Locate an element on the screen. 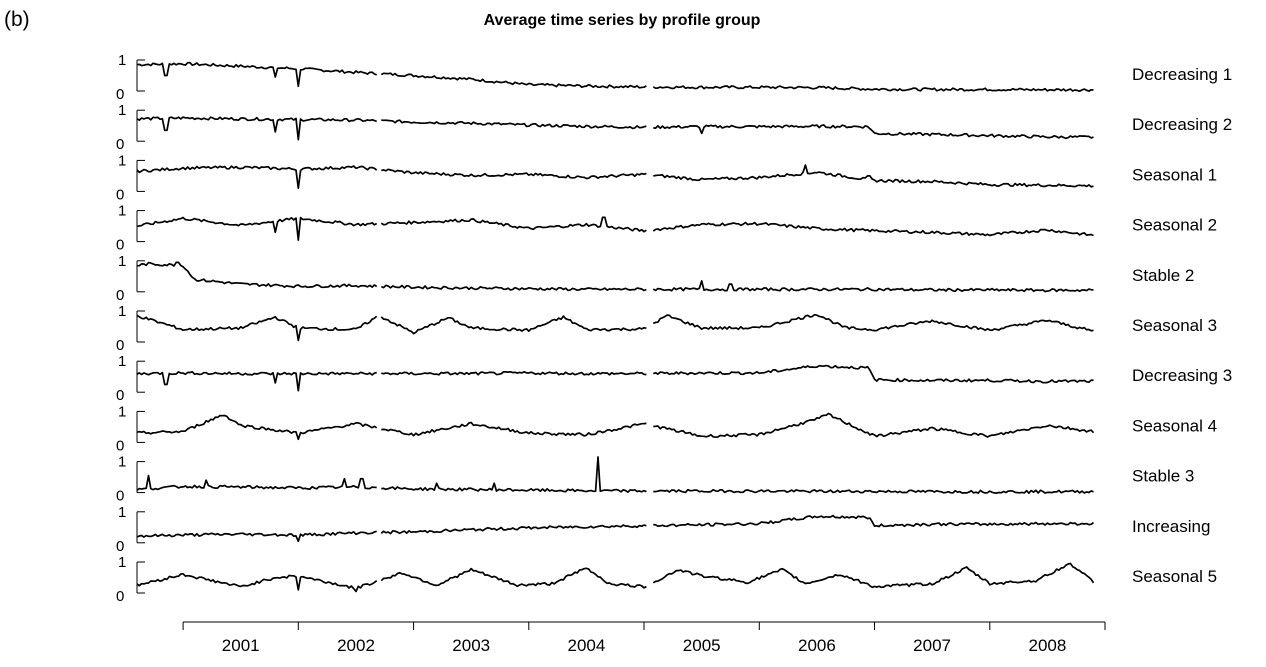 The image size is (1266, 667). series-name-label: Seasonal 4 is located at coordinates (1174, 425).